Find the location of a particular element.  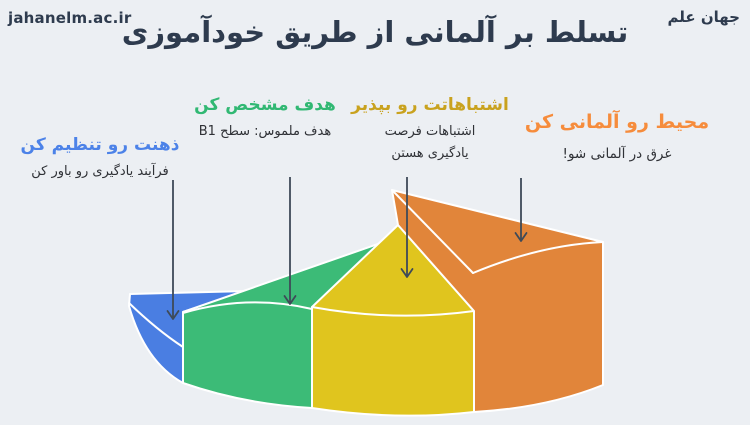

segment-sublabel-environment: غرق در آلمانی شو! is located at coordinates (617, 153).